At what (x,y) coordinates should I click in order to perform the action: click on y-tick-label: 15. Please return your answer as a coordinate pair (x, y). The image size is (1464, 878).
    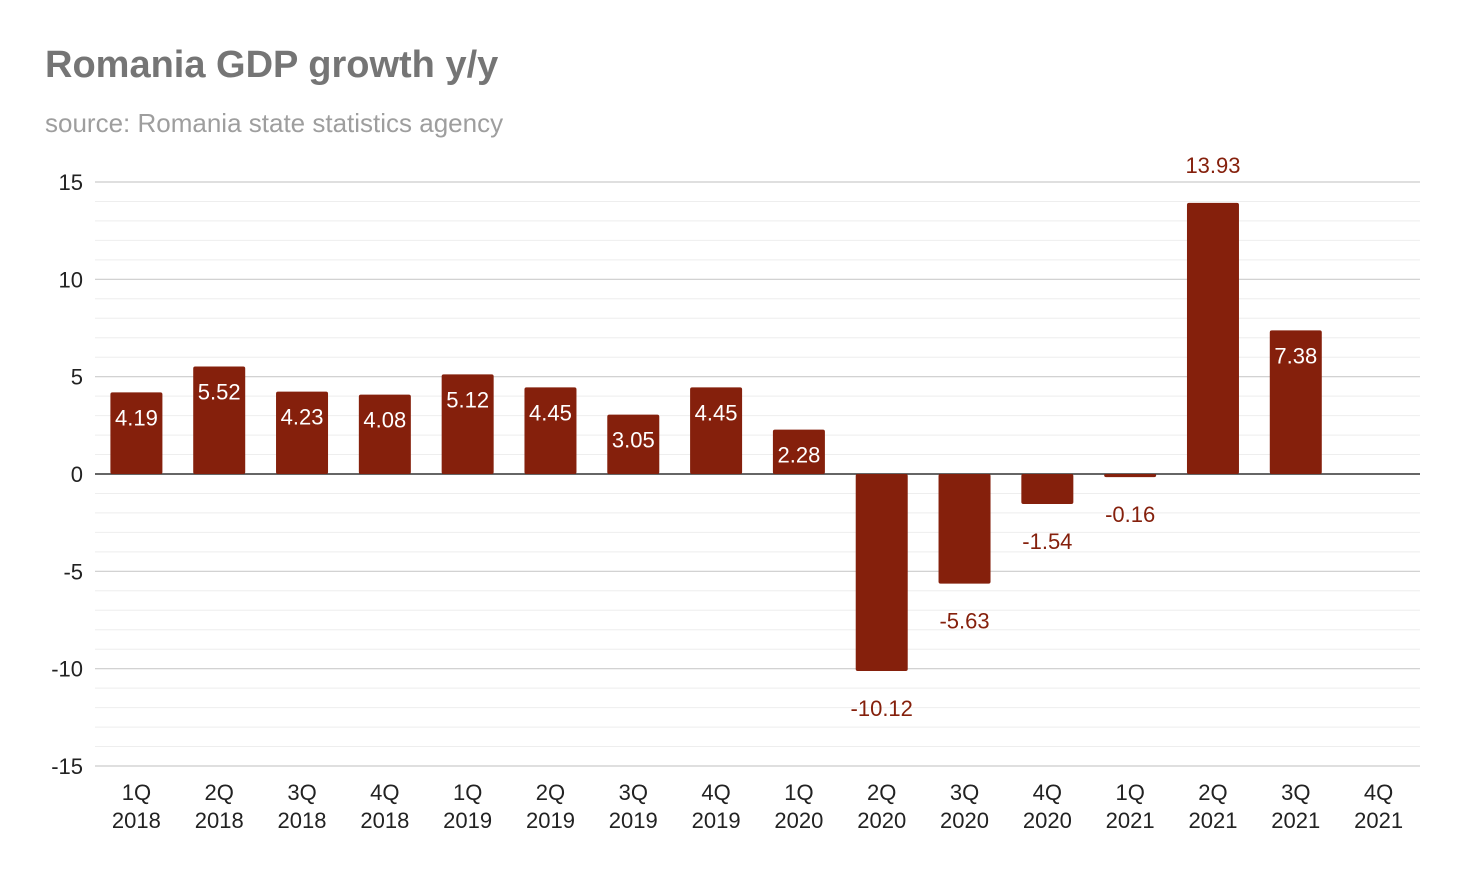
    Looking at the image, I should click on (71, 182).